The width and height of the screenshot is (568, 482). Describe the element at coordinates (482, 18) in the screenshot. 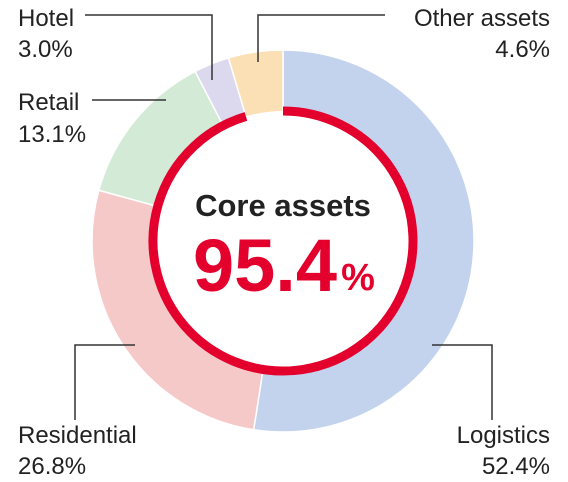

I see `category-label: Other assets` at that location.